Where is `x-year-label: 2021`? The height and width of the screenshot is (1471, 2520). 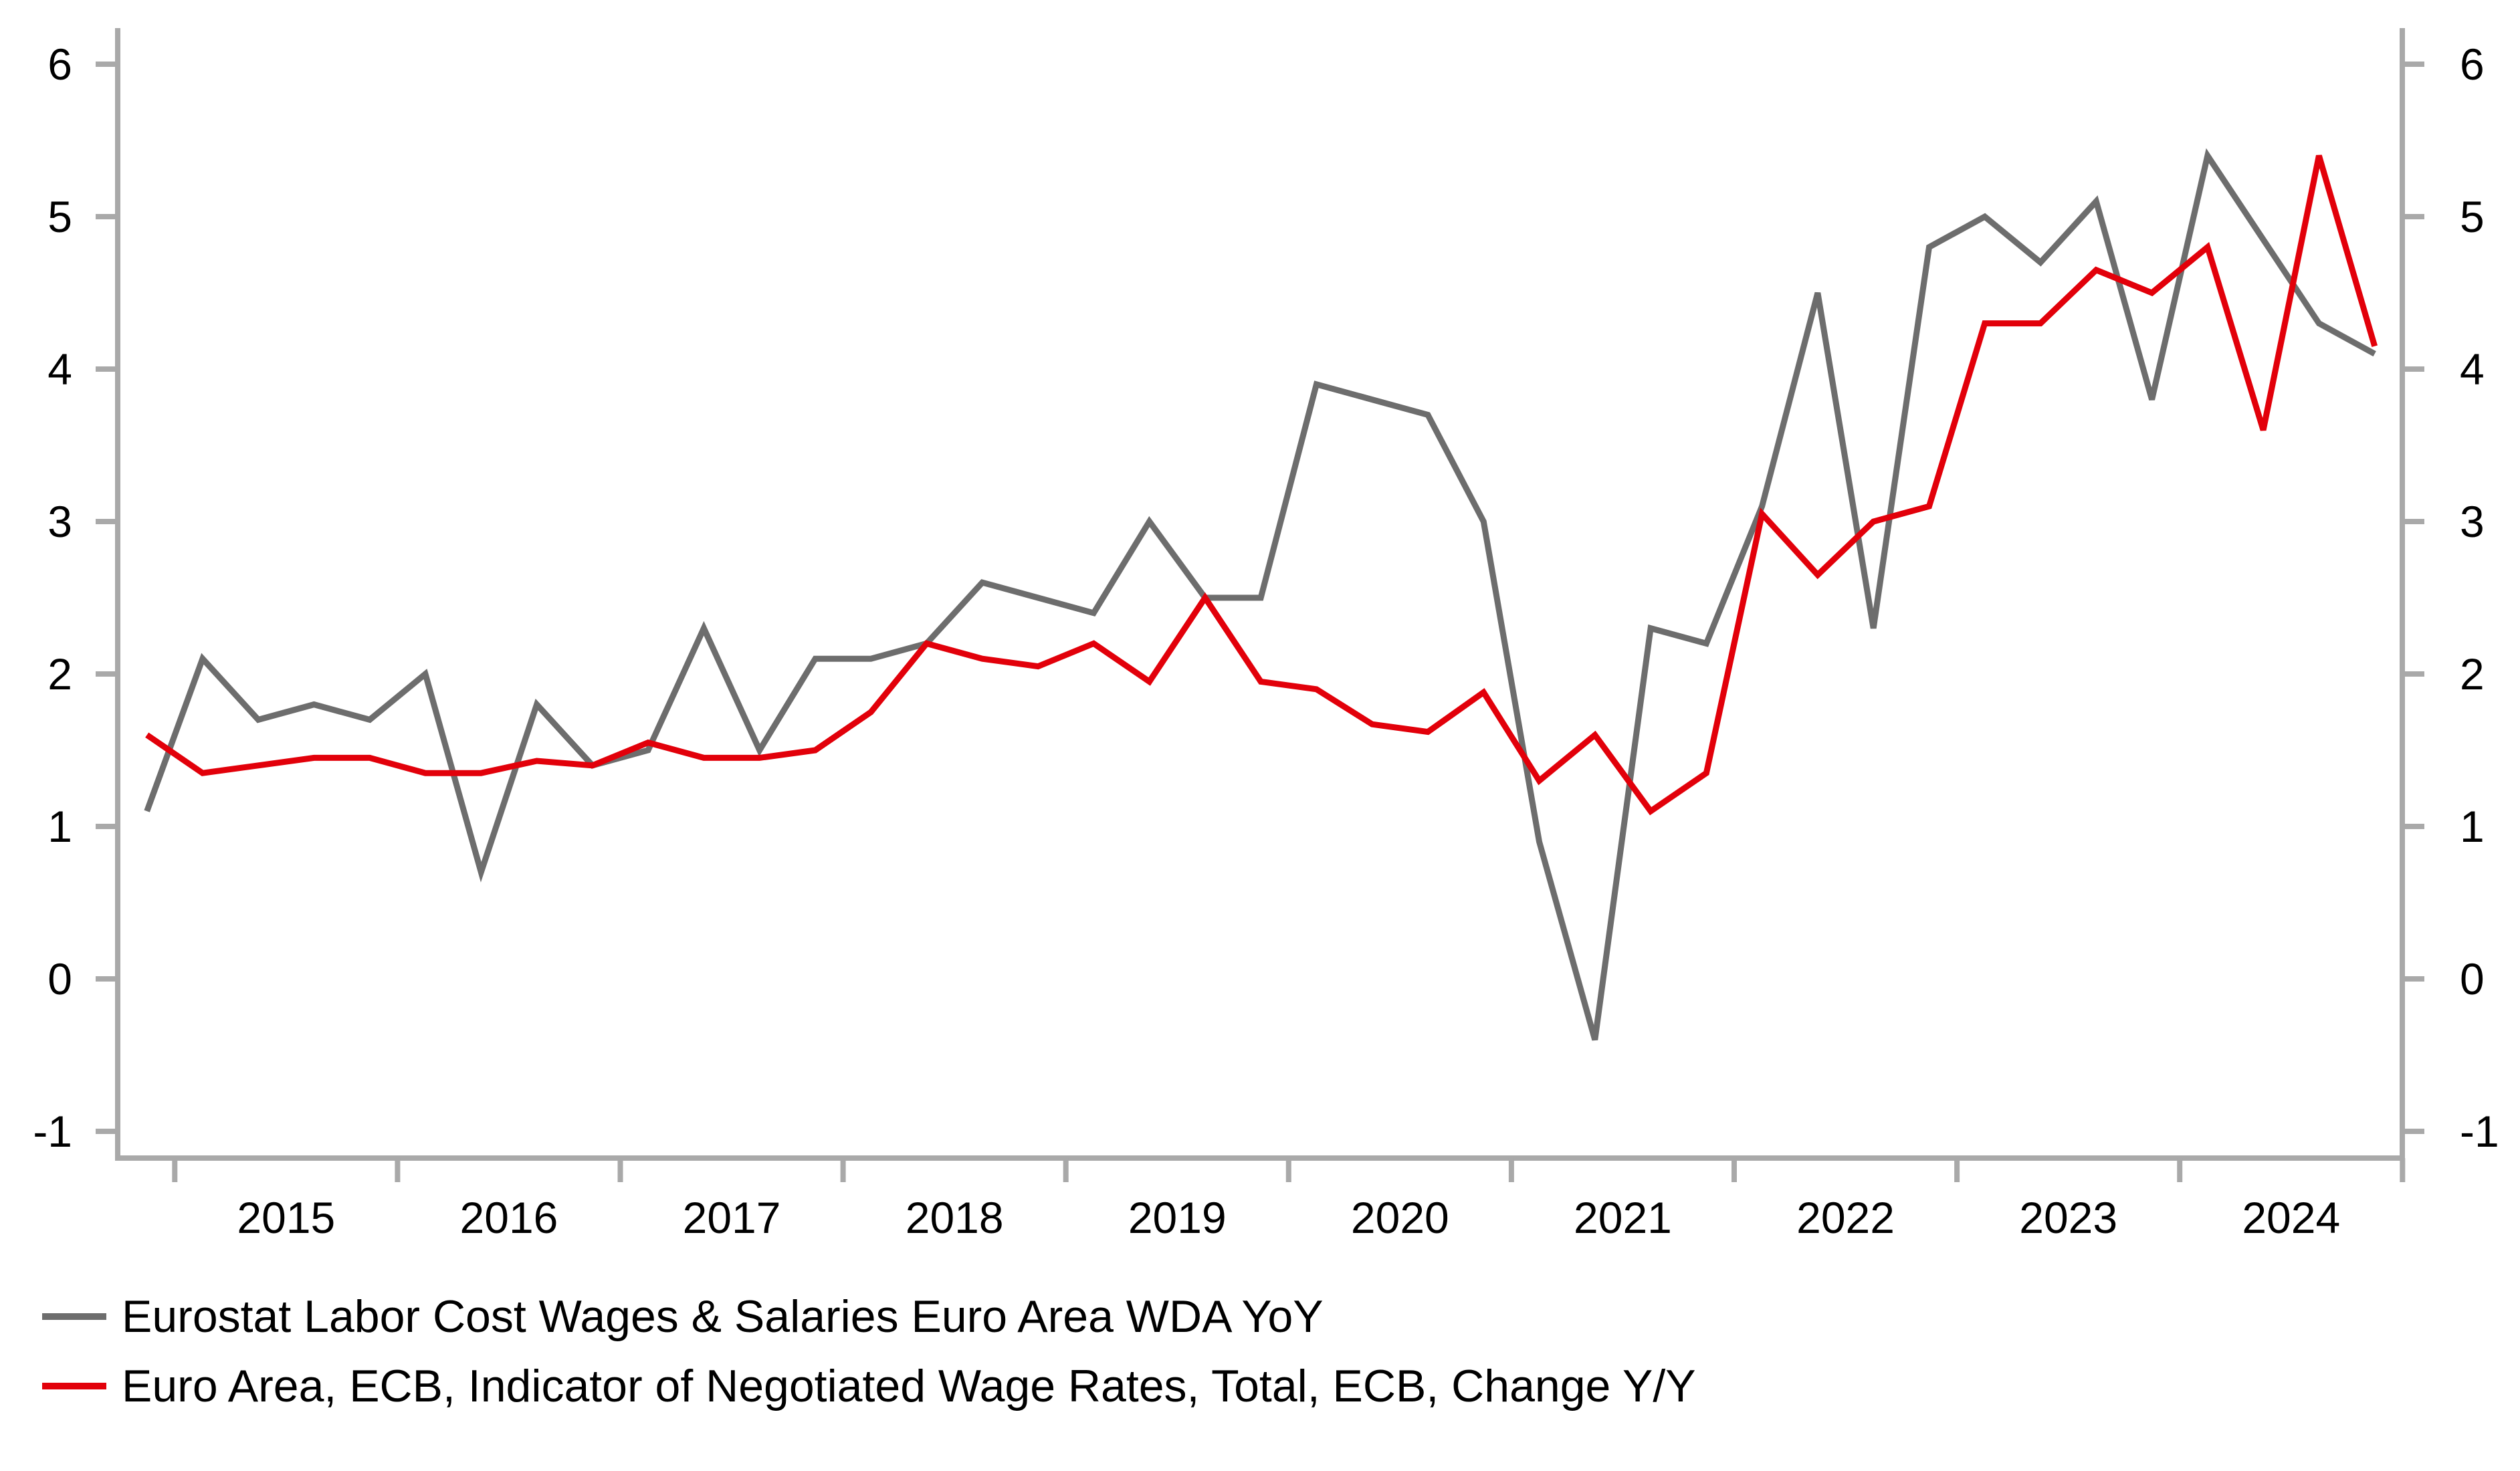 x-year-label: 2021 is located at coordinates (1623, 1217).